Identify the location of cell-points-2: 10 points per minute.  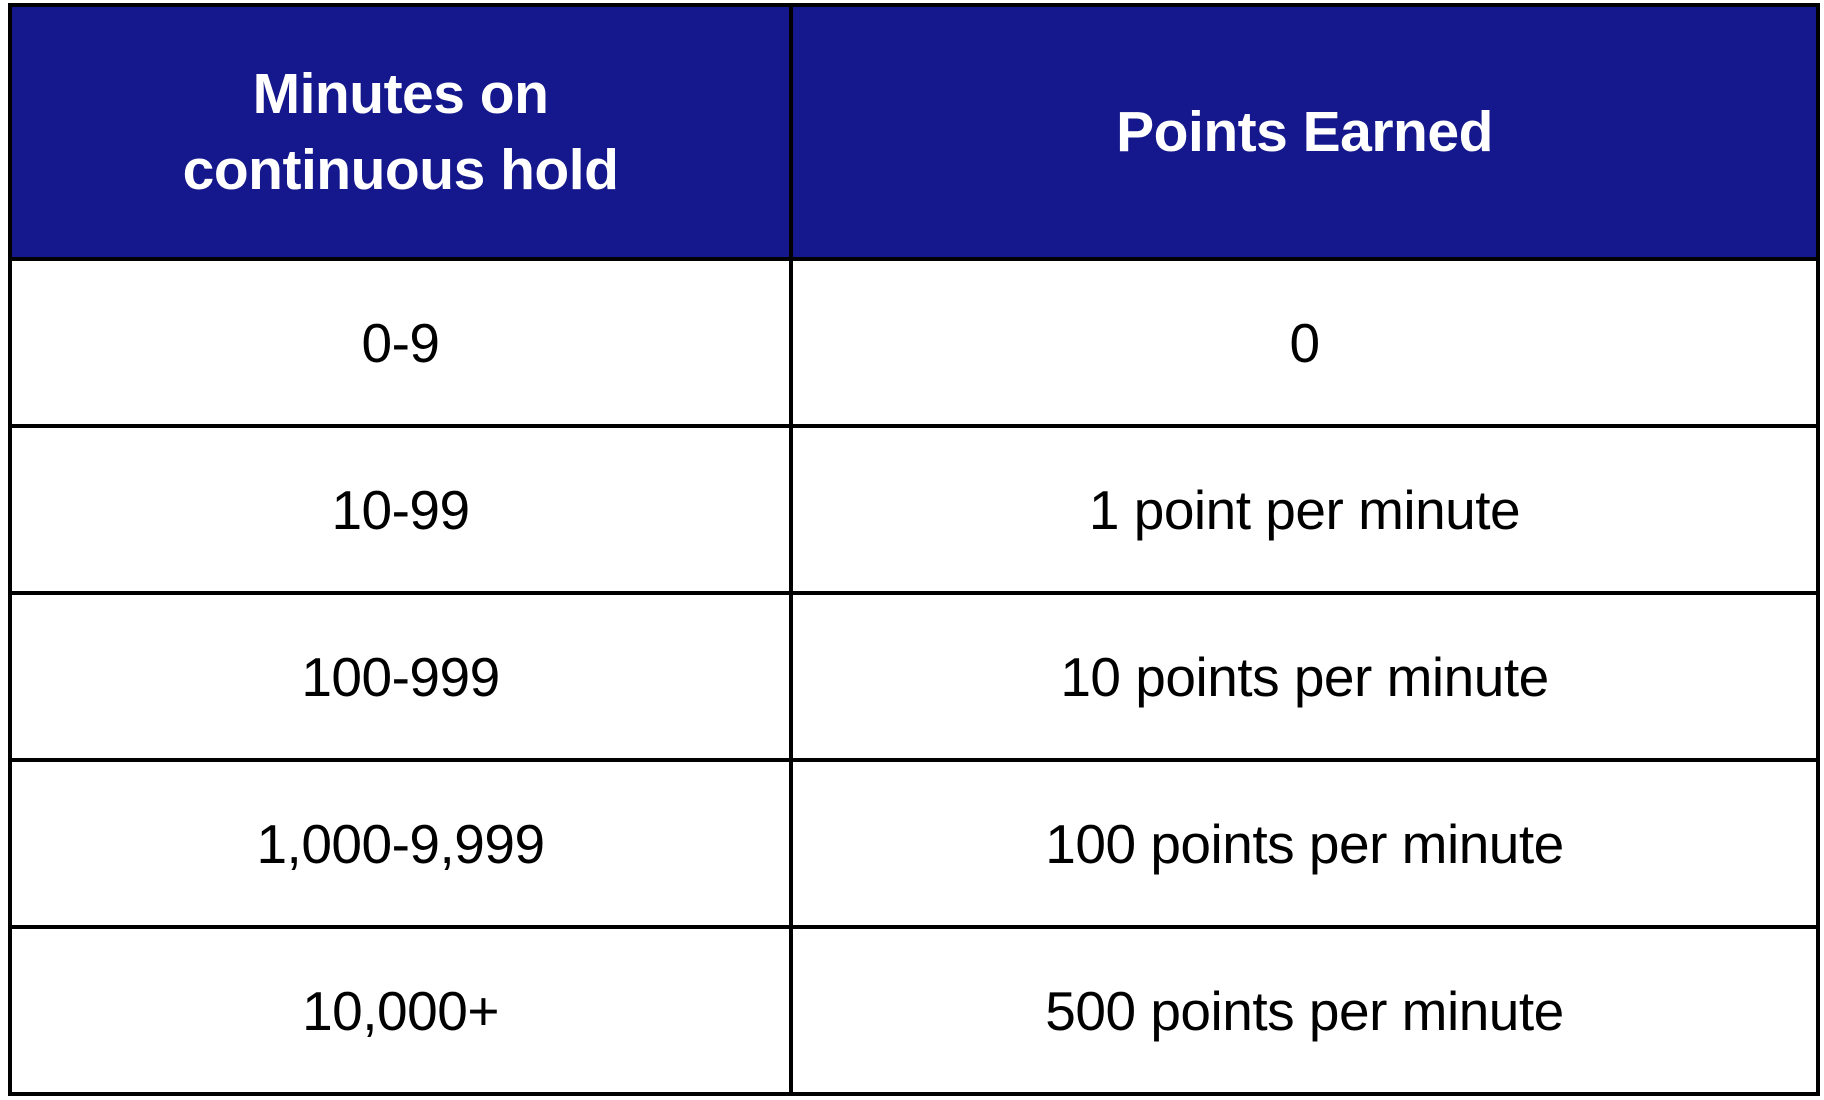
(1304, 676).